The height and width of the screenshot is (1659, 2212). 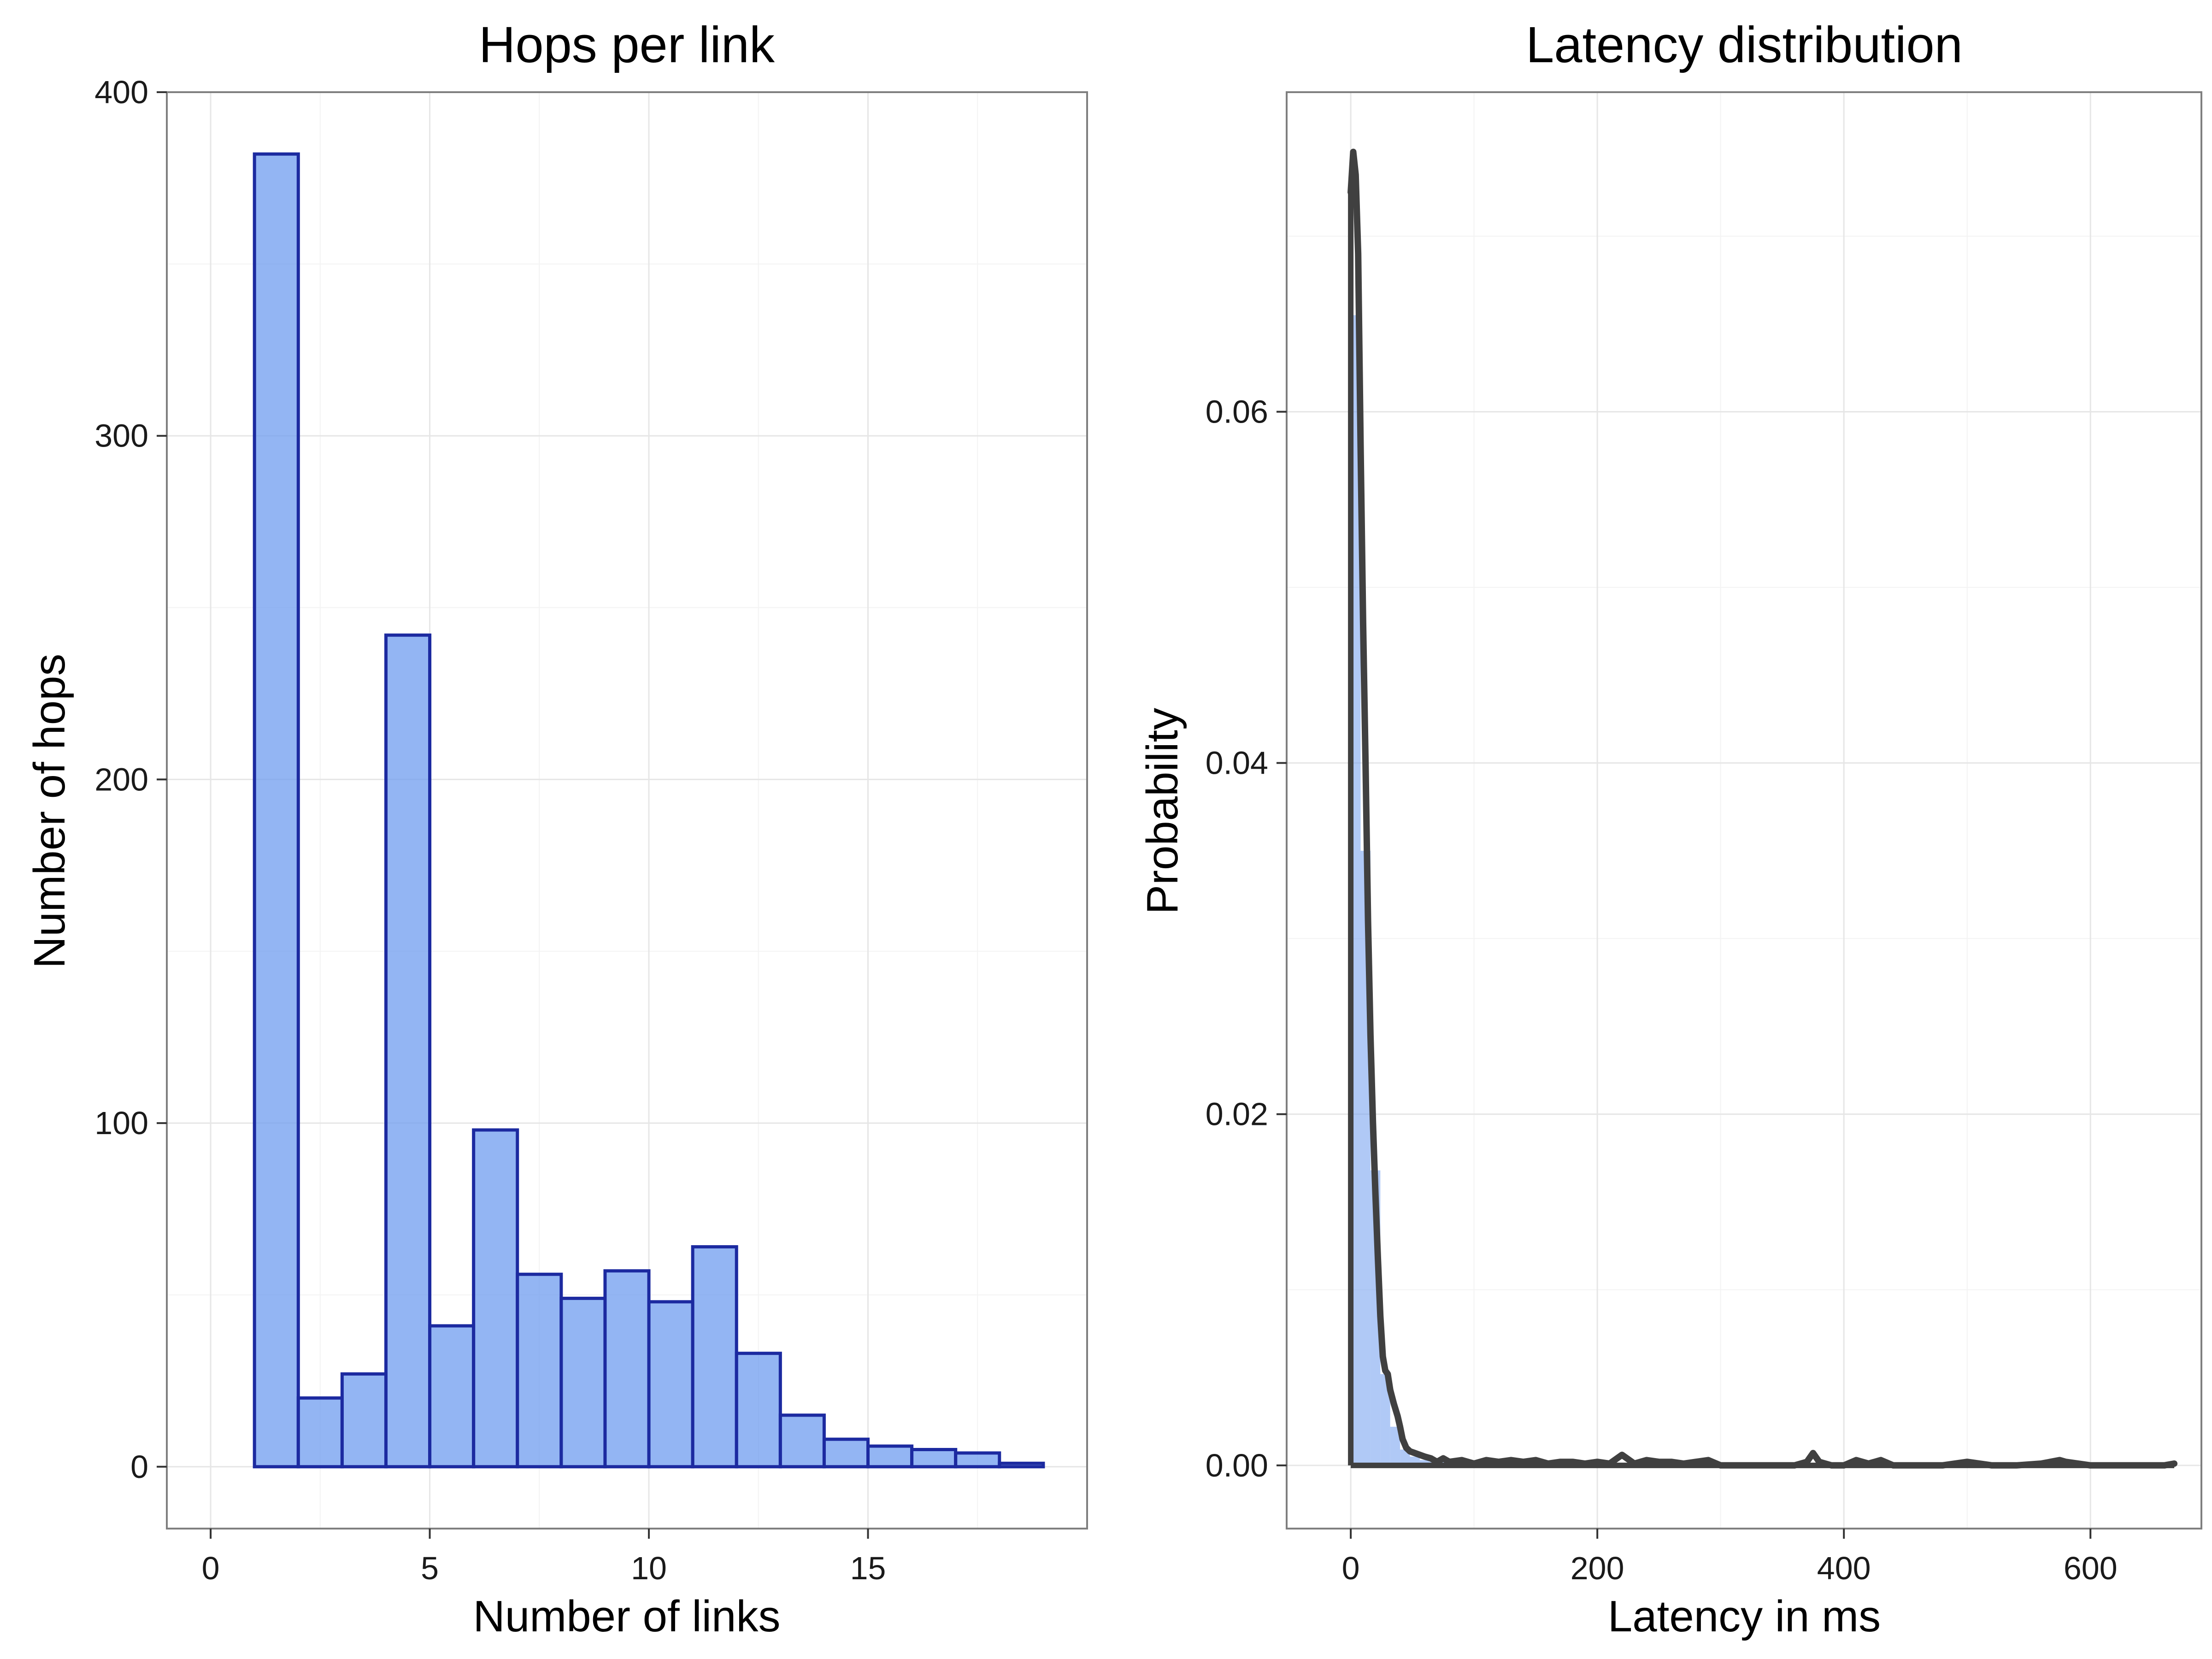 I want to click on y-tick-label: 200, so click(x=121, y=779).